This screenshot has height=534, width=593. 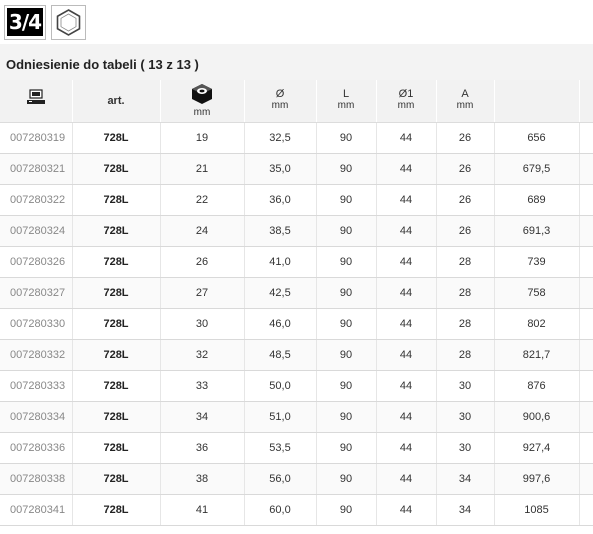 I want to click on table-row: 007280338 728L 38 56,0 90 44 34 997,6, so click(x=296, y=479).